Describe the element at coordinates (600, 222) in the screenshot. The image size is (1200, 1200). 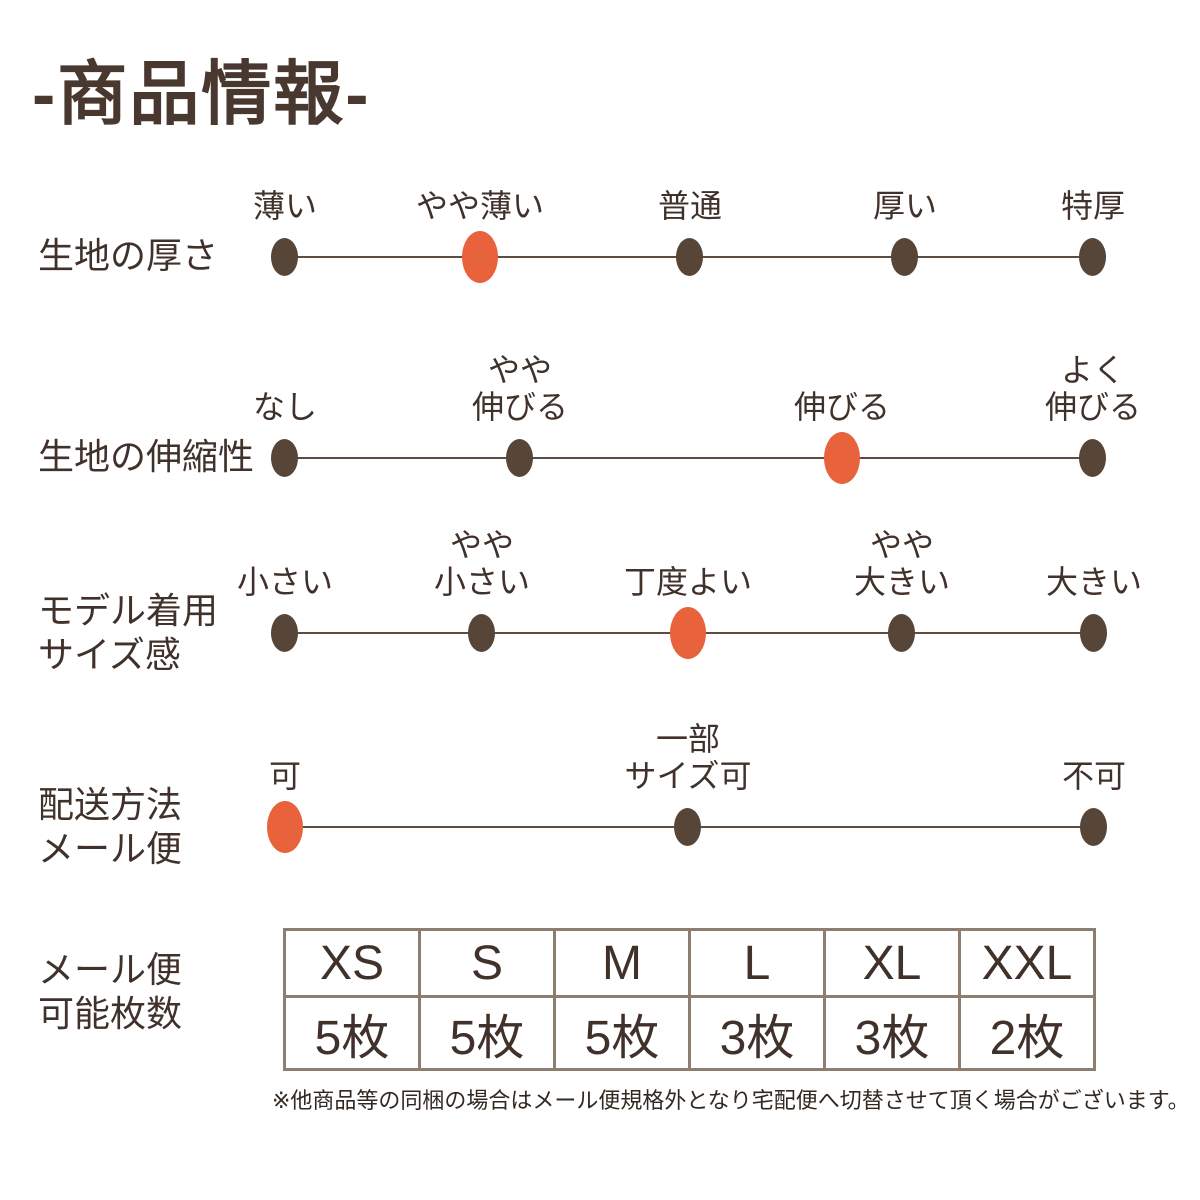
I see `scale-fabric-thickness: 生地の厚さ 薄い やや薄い 普通 厚い 特厚` at that location.